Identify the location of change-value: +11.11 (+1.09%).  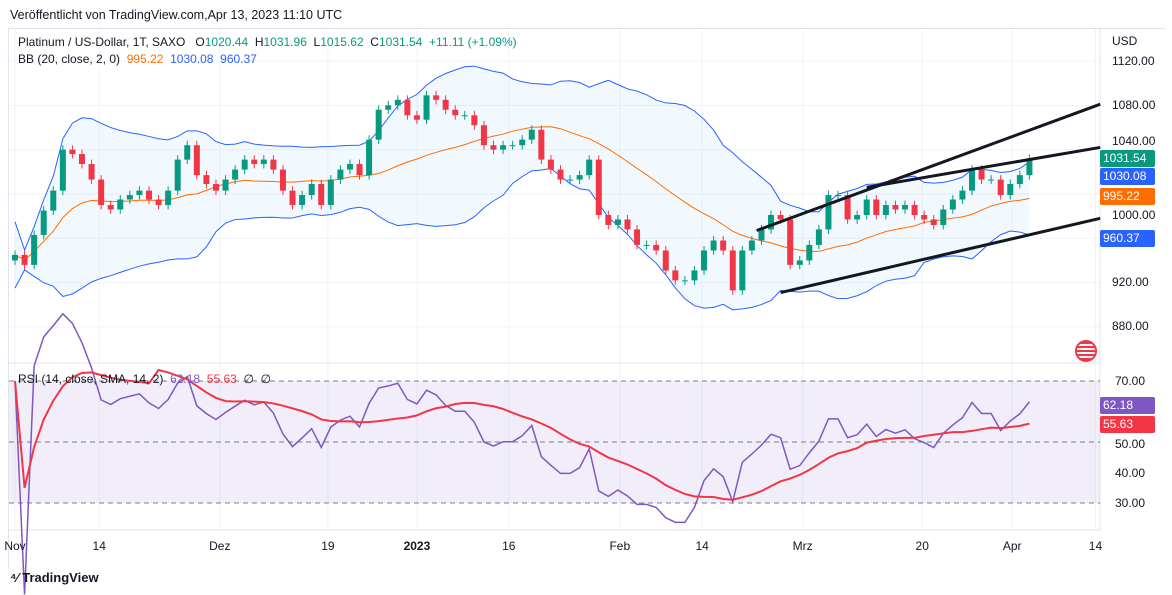
(473, 42).